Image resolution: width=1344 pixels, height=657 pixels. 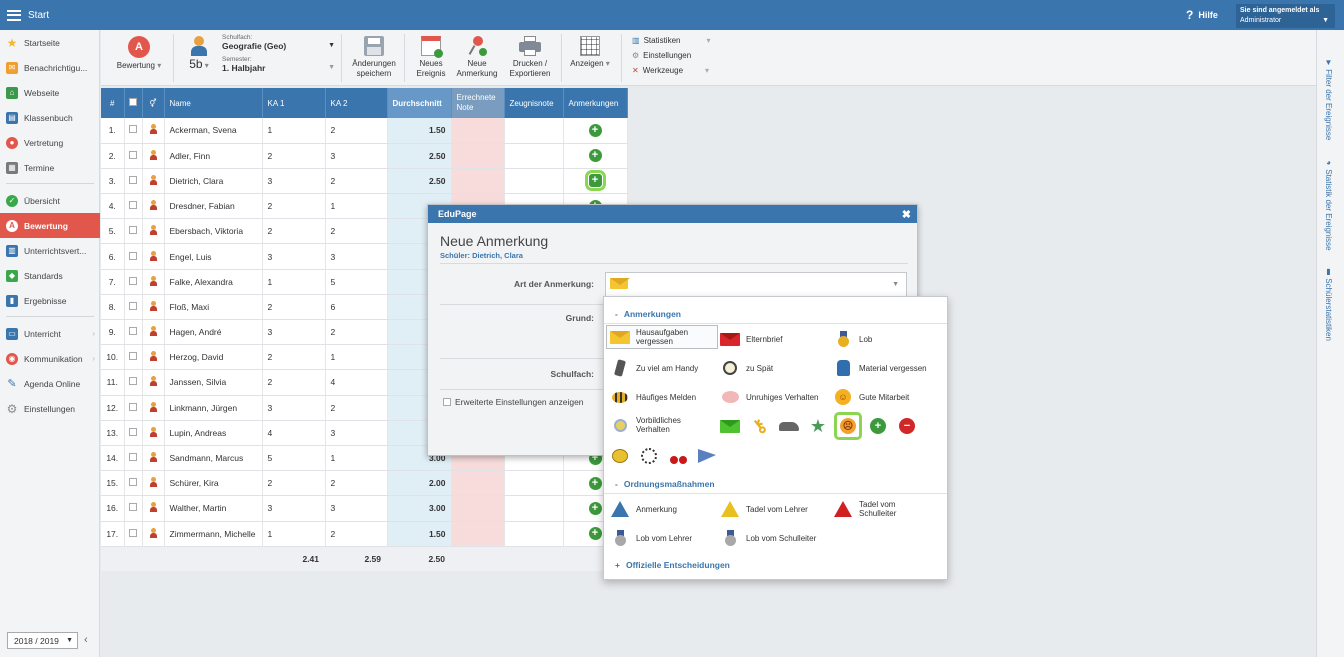 I want to click on option-tadel-vom-lehrer: Tadel vom Lehrer, so click(x=764, y=509).